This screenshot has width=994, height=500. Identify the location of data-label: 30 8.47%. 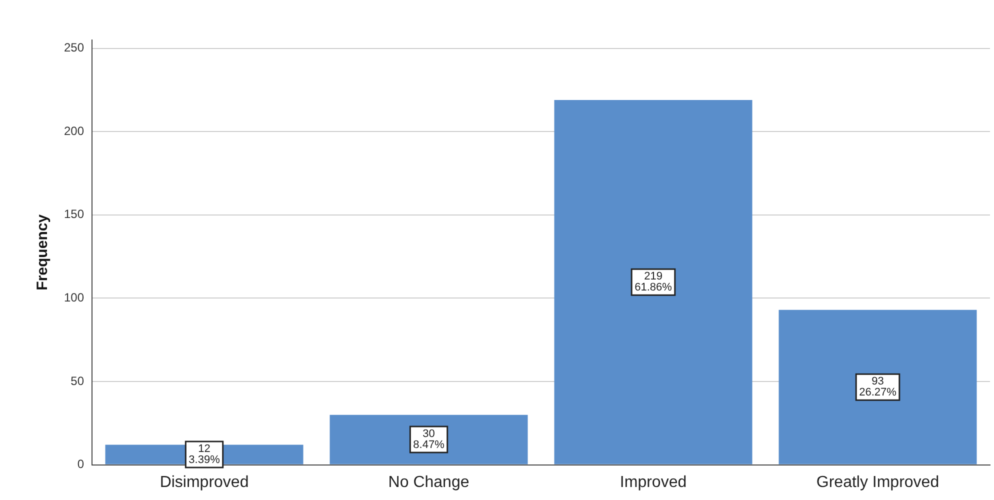
(429, 440).